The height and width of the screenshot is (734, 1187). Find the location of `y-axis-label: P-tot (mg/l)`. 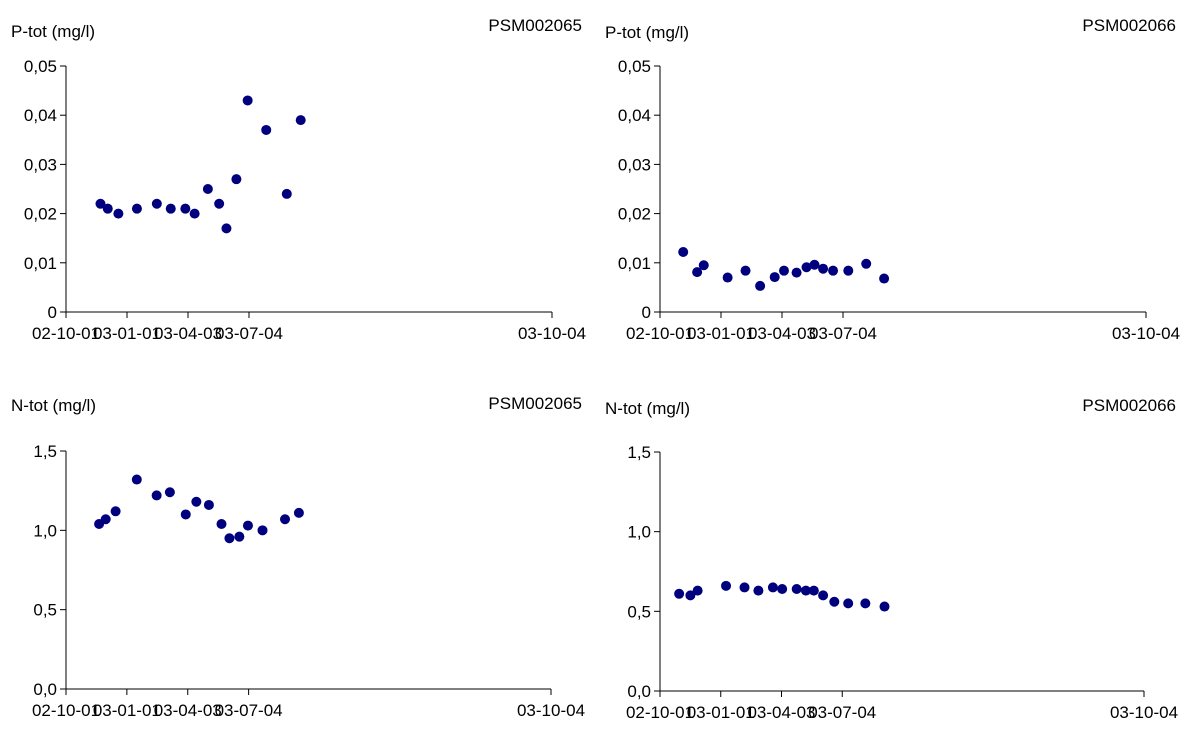

y-axis-label: P-tot (mg/l) is located at coordinates (53, 31).